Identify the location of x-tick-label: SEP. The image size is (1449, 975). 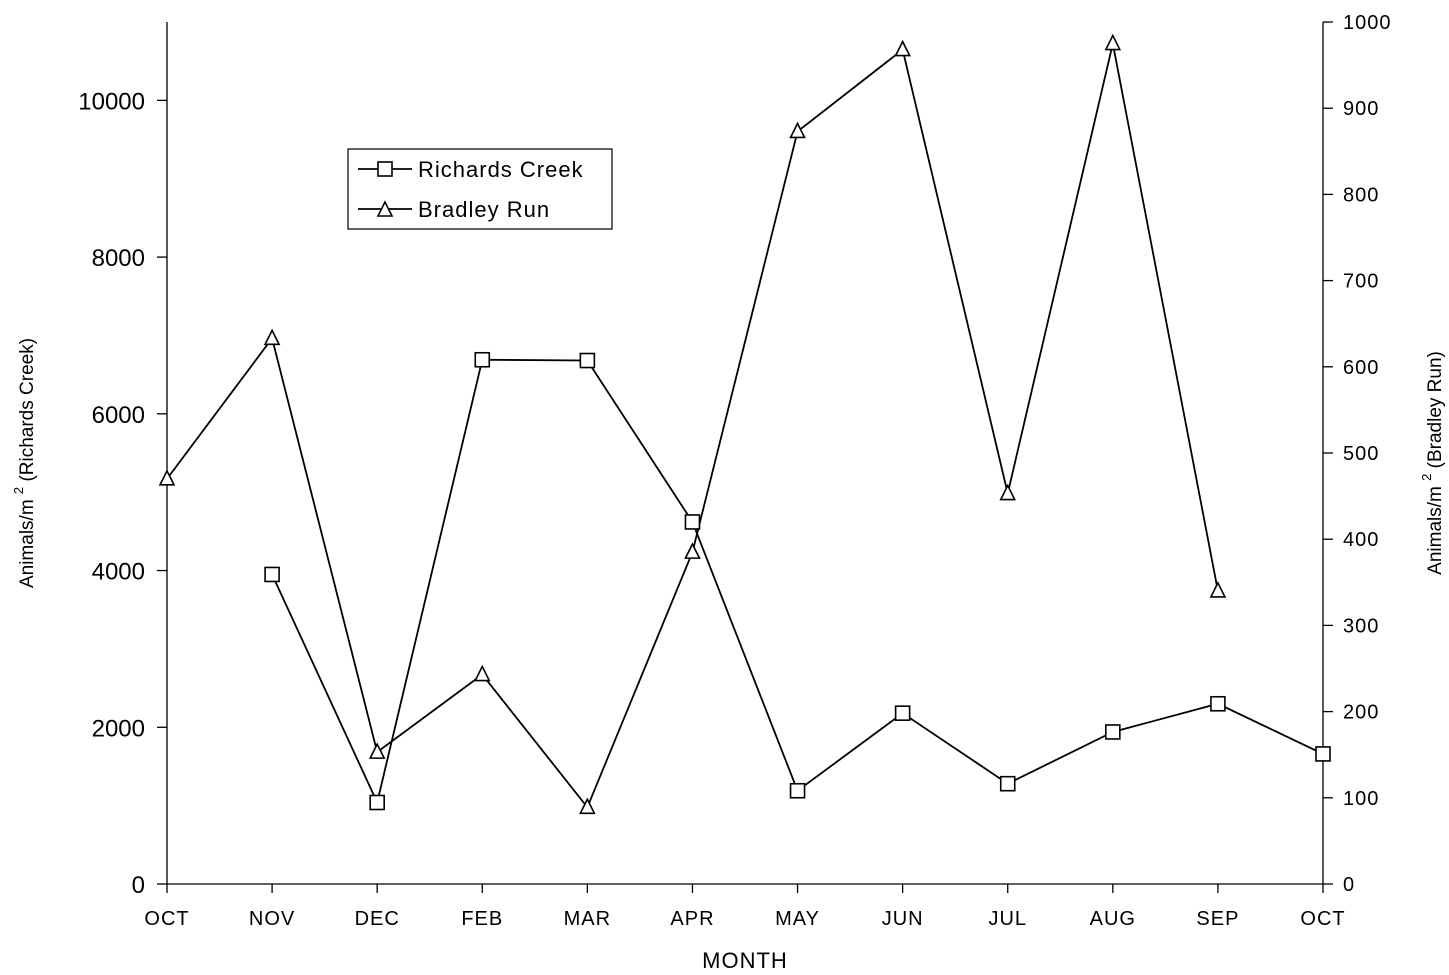
(1217, 919).